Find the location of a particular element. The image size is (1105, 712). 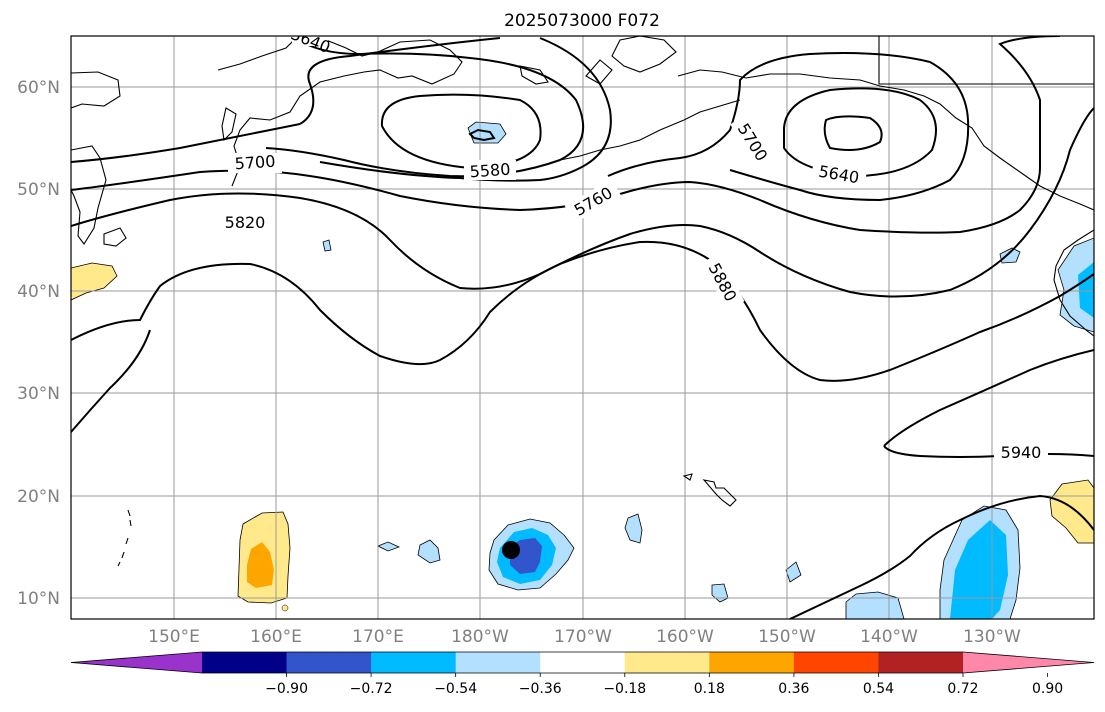

coast-japan-hokkaido is located at coordinates (115, 237).